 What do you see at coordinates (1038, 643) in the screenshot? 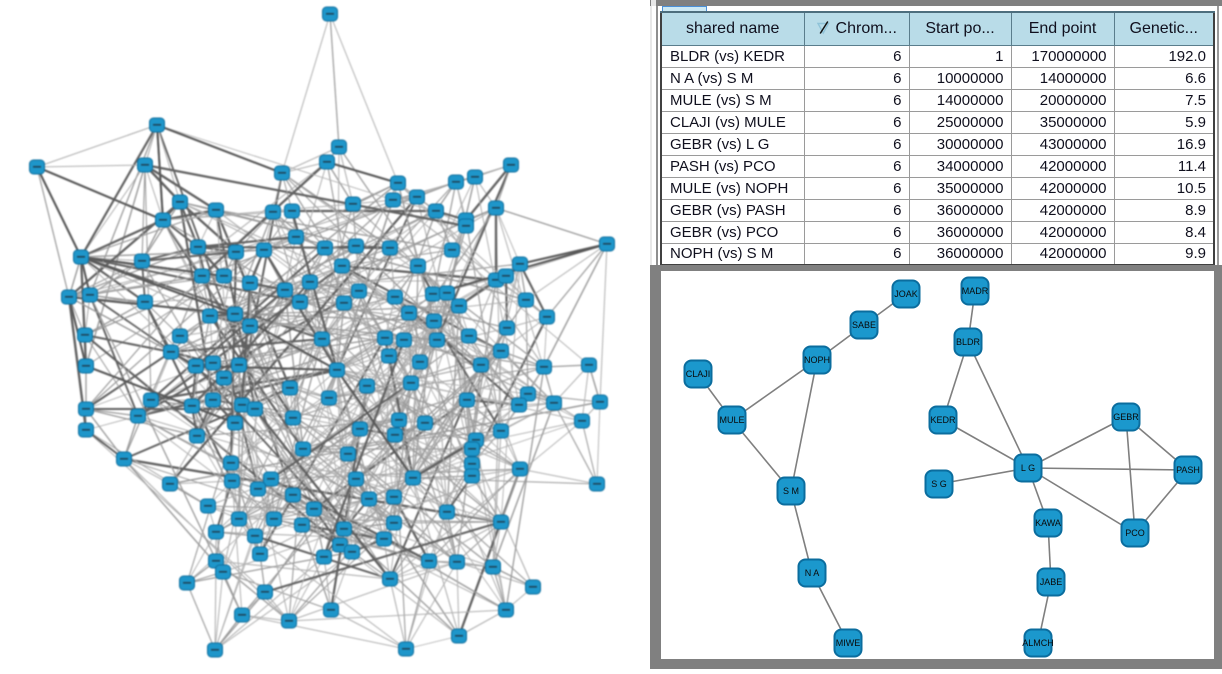
I see `svg-text: ALMCH` at bounding box center [1038, 643].